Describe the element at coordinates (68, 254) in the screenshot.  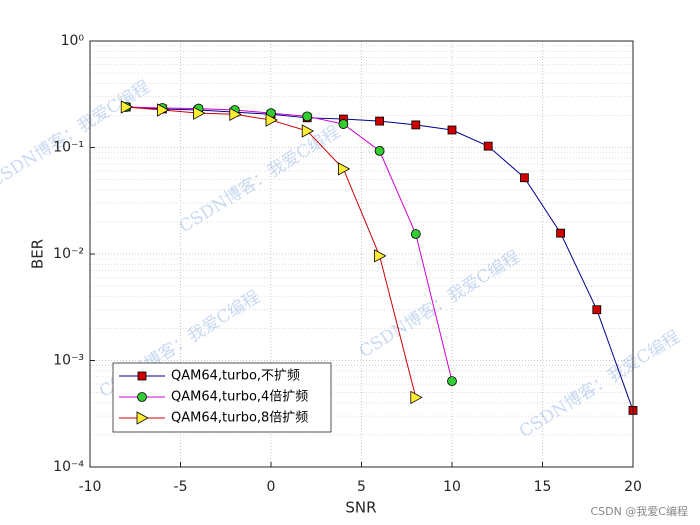
I see `y-tick-label: 10⁻²` at that location.